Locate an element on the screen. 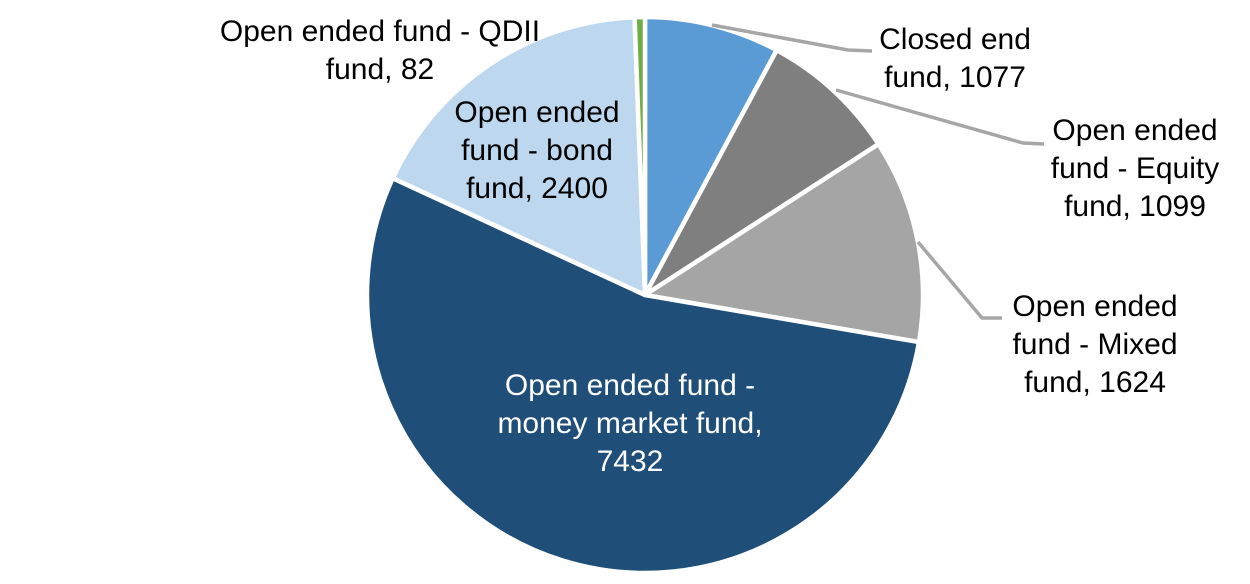 This screenshot has height=584, width=1250. label-open-ended-fund-bond: Open ended fund - bond fund, 2400 is located at coordinates (537, 150).